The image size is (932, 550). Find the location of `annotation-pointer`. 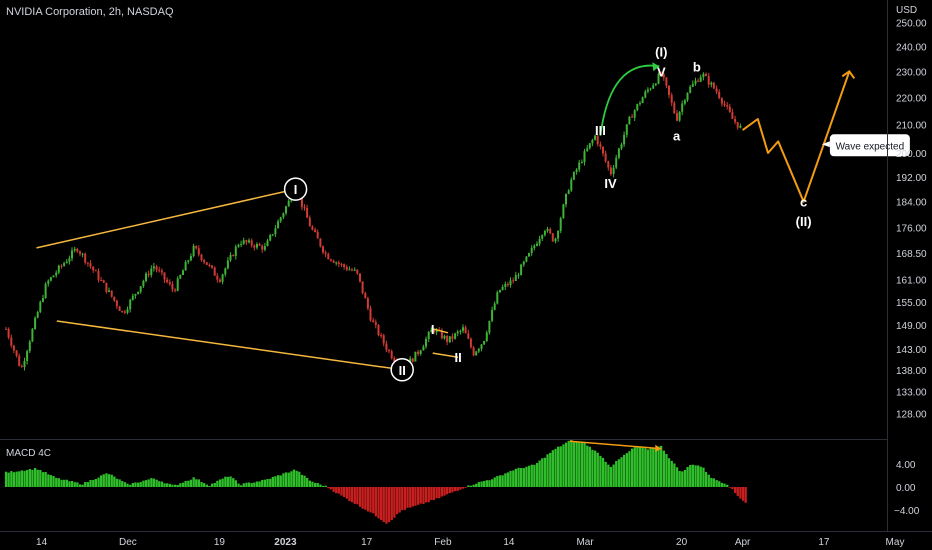

annotation-pointer is located at coordinates (825, 144).